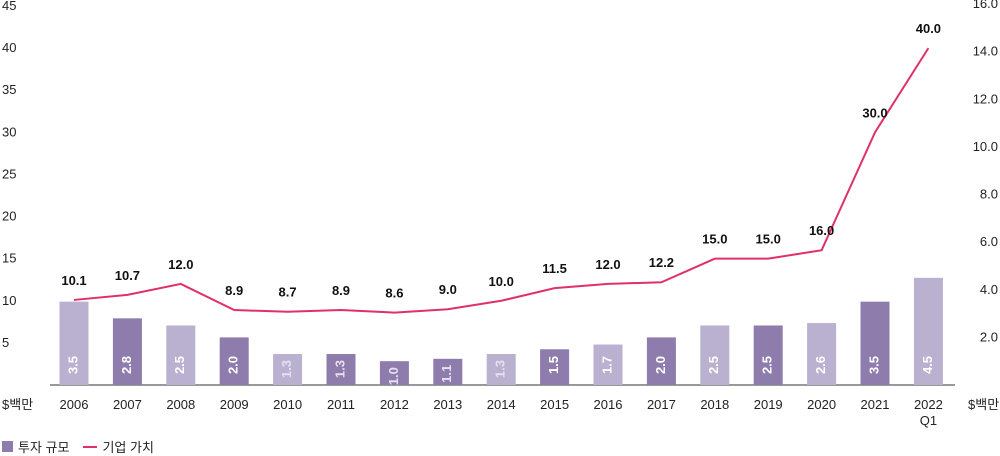 The width and height of the screenshot is (1000, 456). I want to click on x-tick-label: 2006, so click(74, 404).